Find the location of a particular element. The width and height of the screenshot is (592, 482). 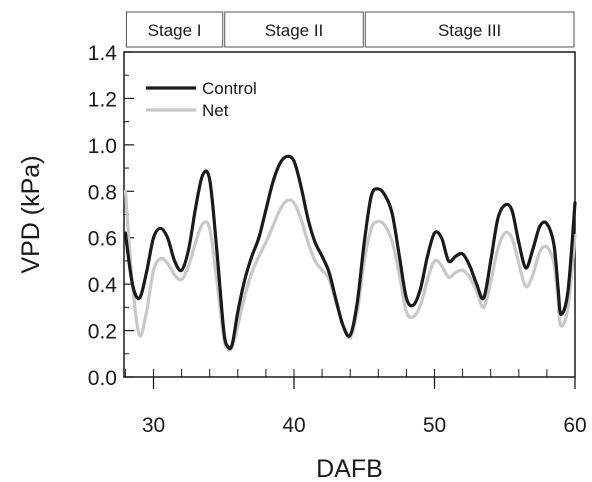

stage-bands: Stage I Stage II Stage III is located at coordinates (350, 29).